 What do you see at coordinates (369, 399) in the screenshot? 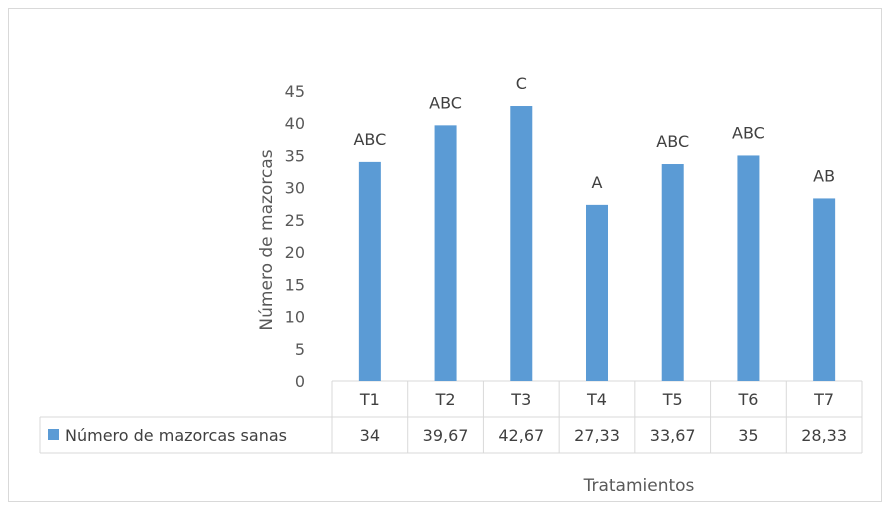
I see `category-label: T1` at bounding box center [369, 399].